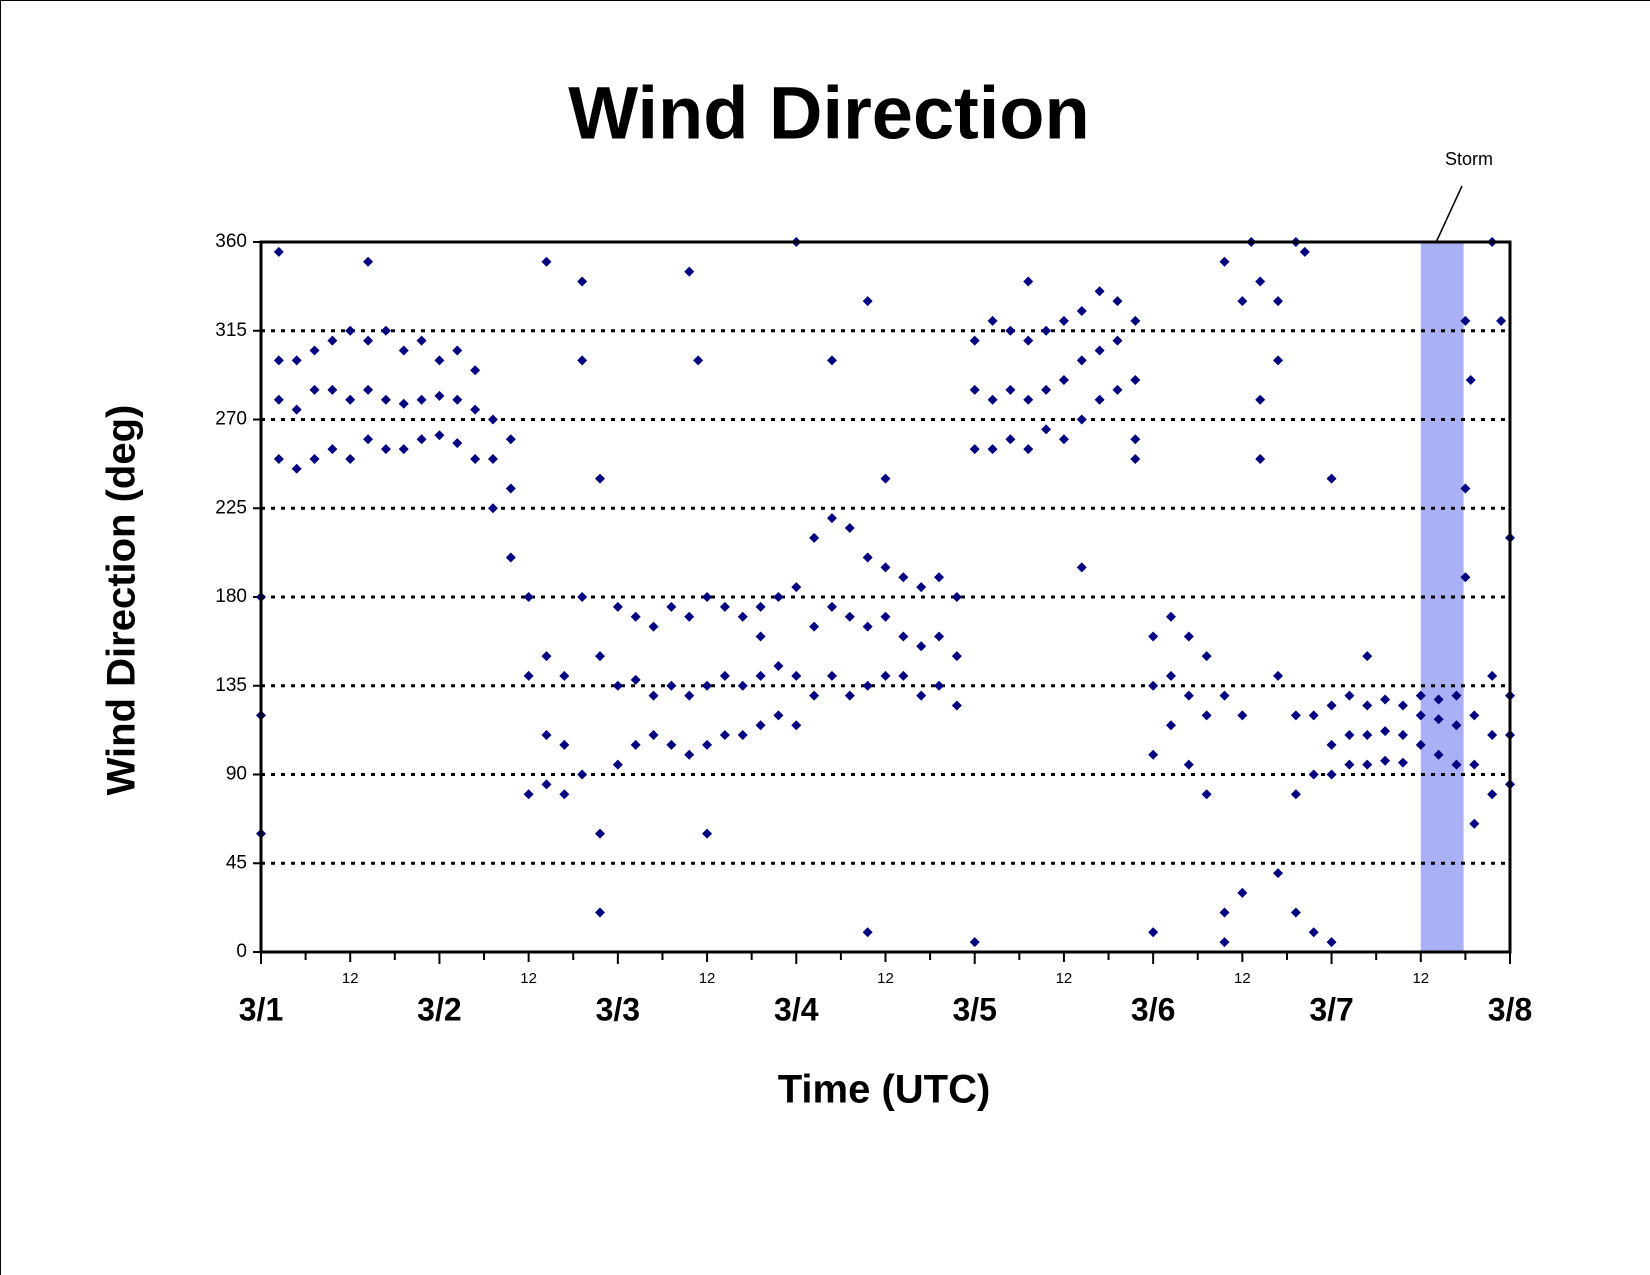  What do you see at coordinates (231, 419) in the screenshot?
I see `y-tick-label: 270` at bounding box center [231, 419].